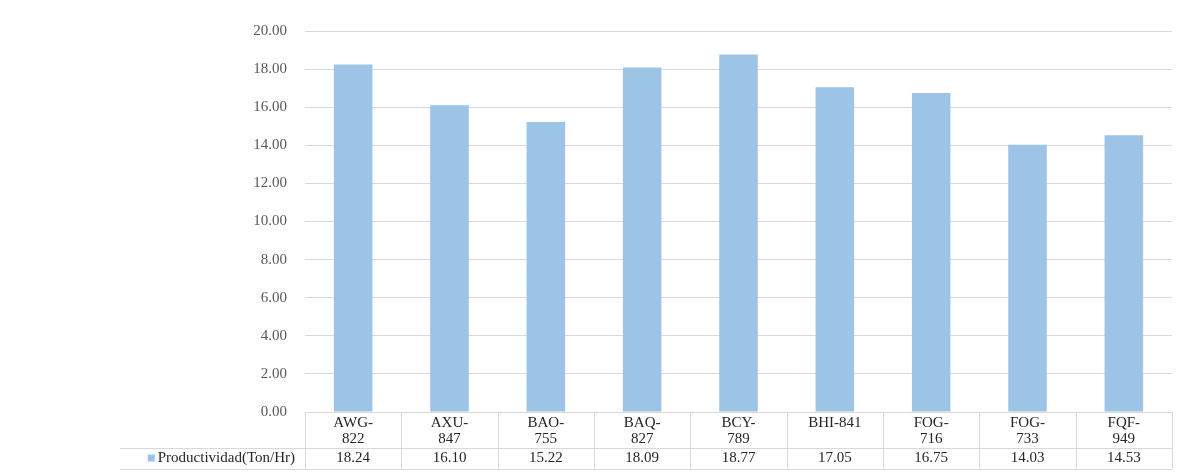  I want to click on x-tick-label: BHI-841, so click(835, 421).